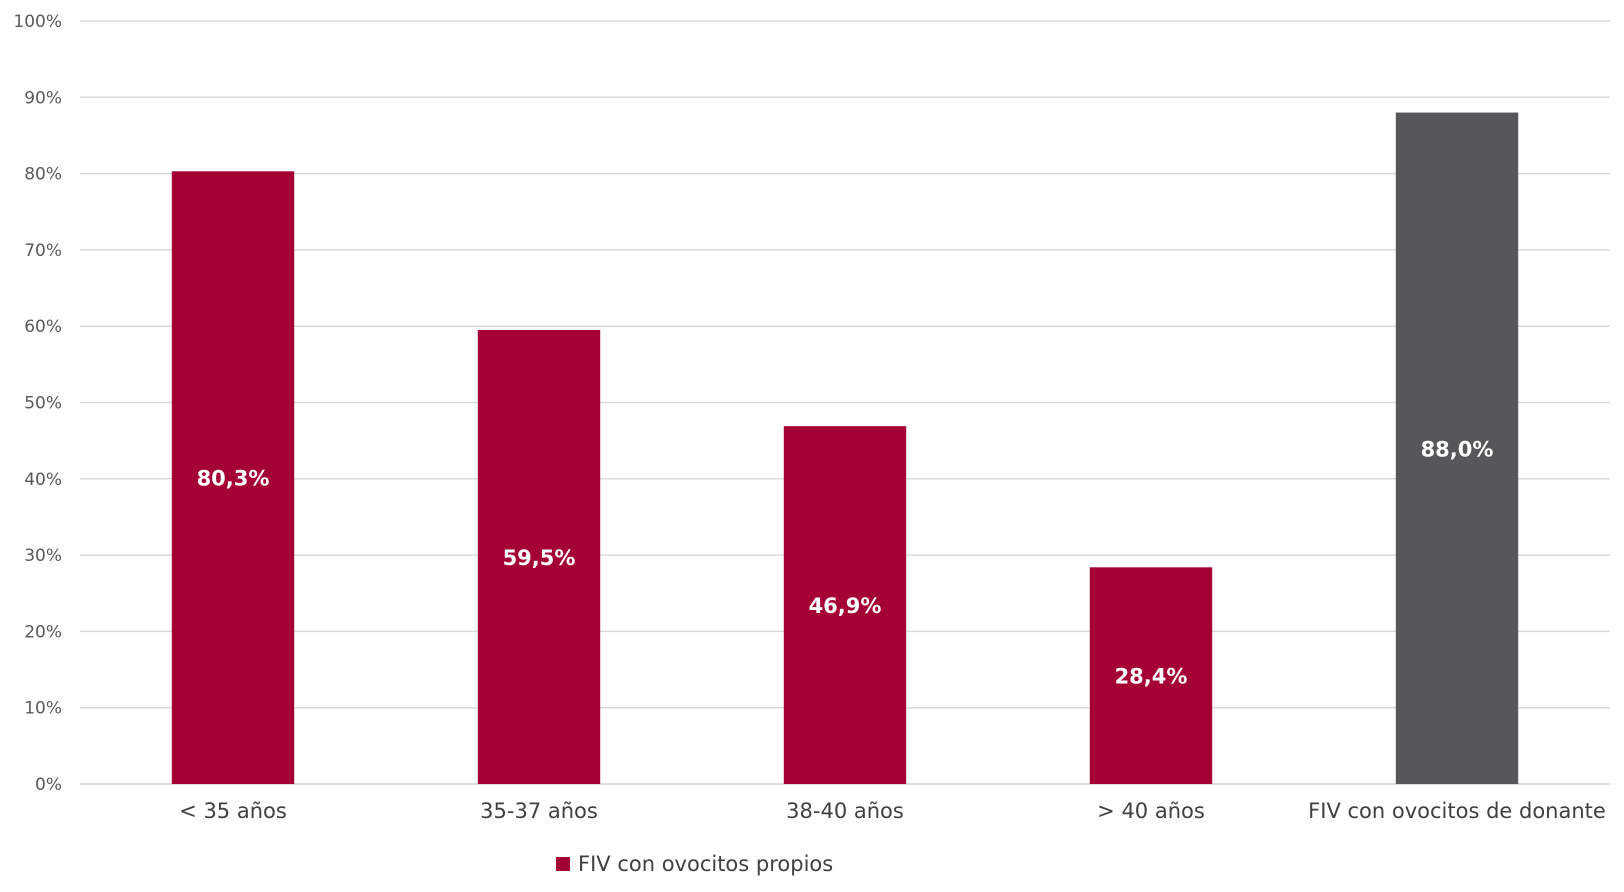  I want to click on legend: FIV con ovocitos propios, so click(694, 864).